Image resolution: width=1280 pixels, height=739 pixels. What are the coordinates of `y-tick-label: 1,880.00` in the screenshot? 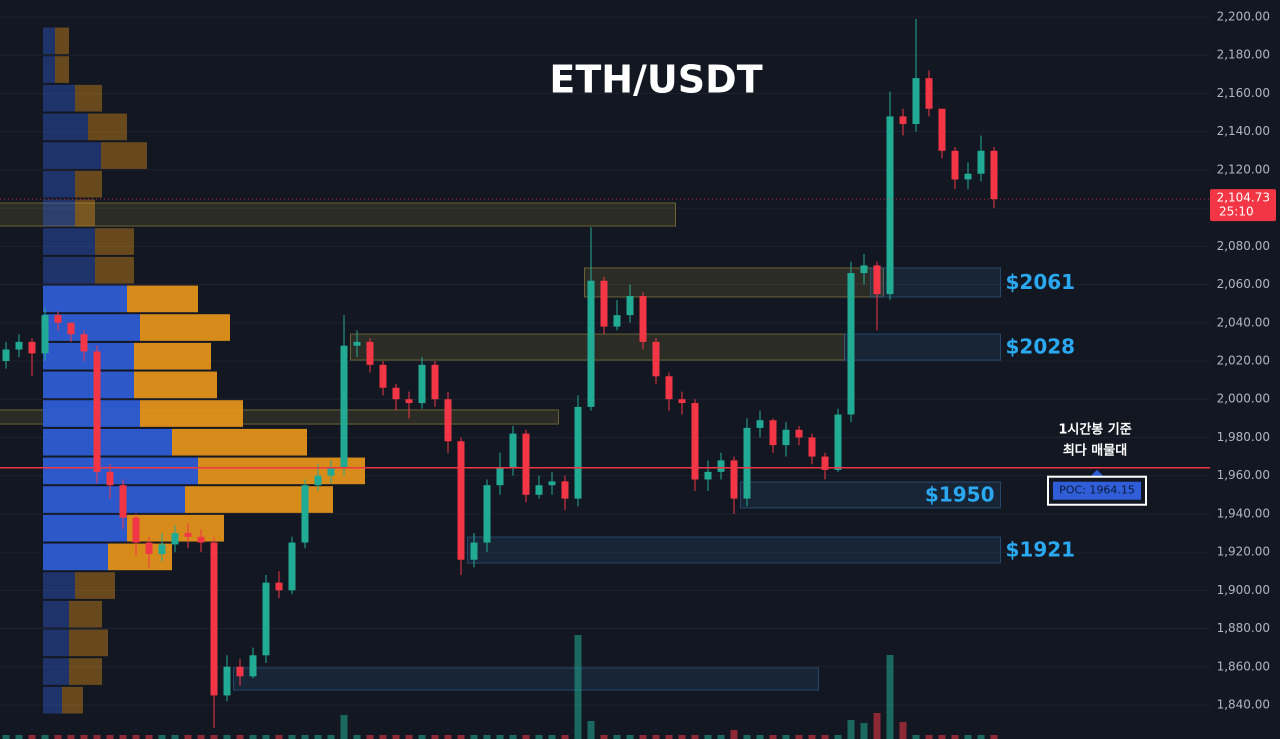 It's located at (1243, 628).